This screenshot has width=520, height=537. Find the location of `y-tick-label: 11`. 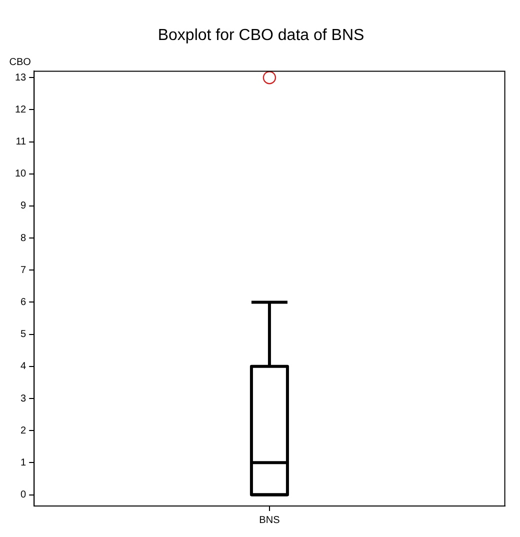

y-tick-label: 11 is located at coordinates (21, 142).